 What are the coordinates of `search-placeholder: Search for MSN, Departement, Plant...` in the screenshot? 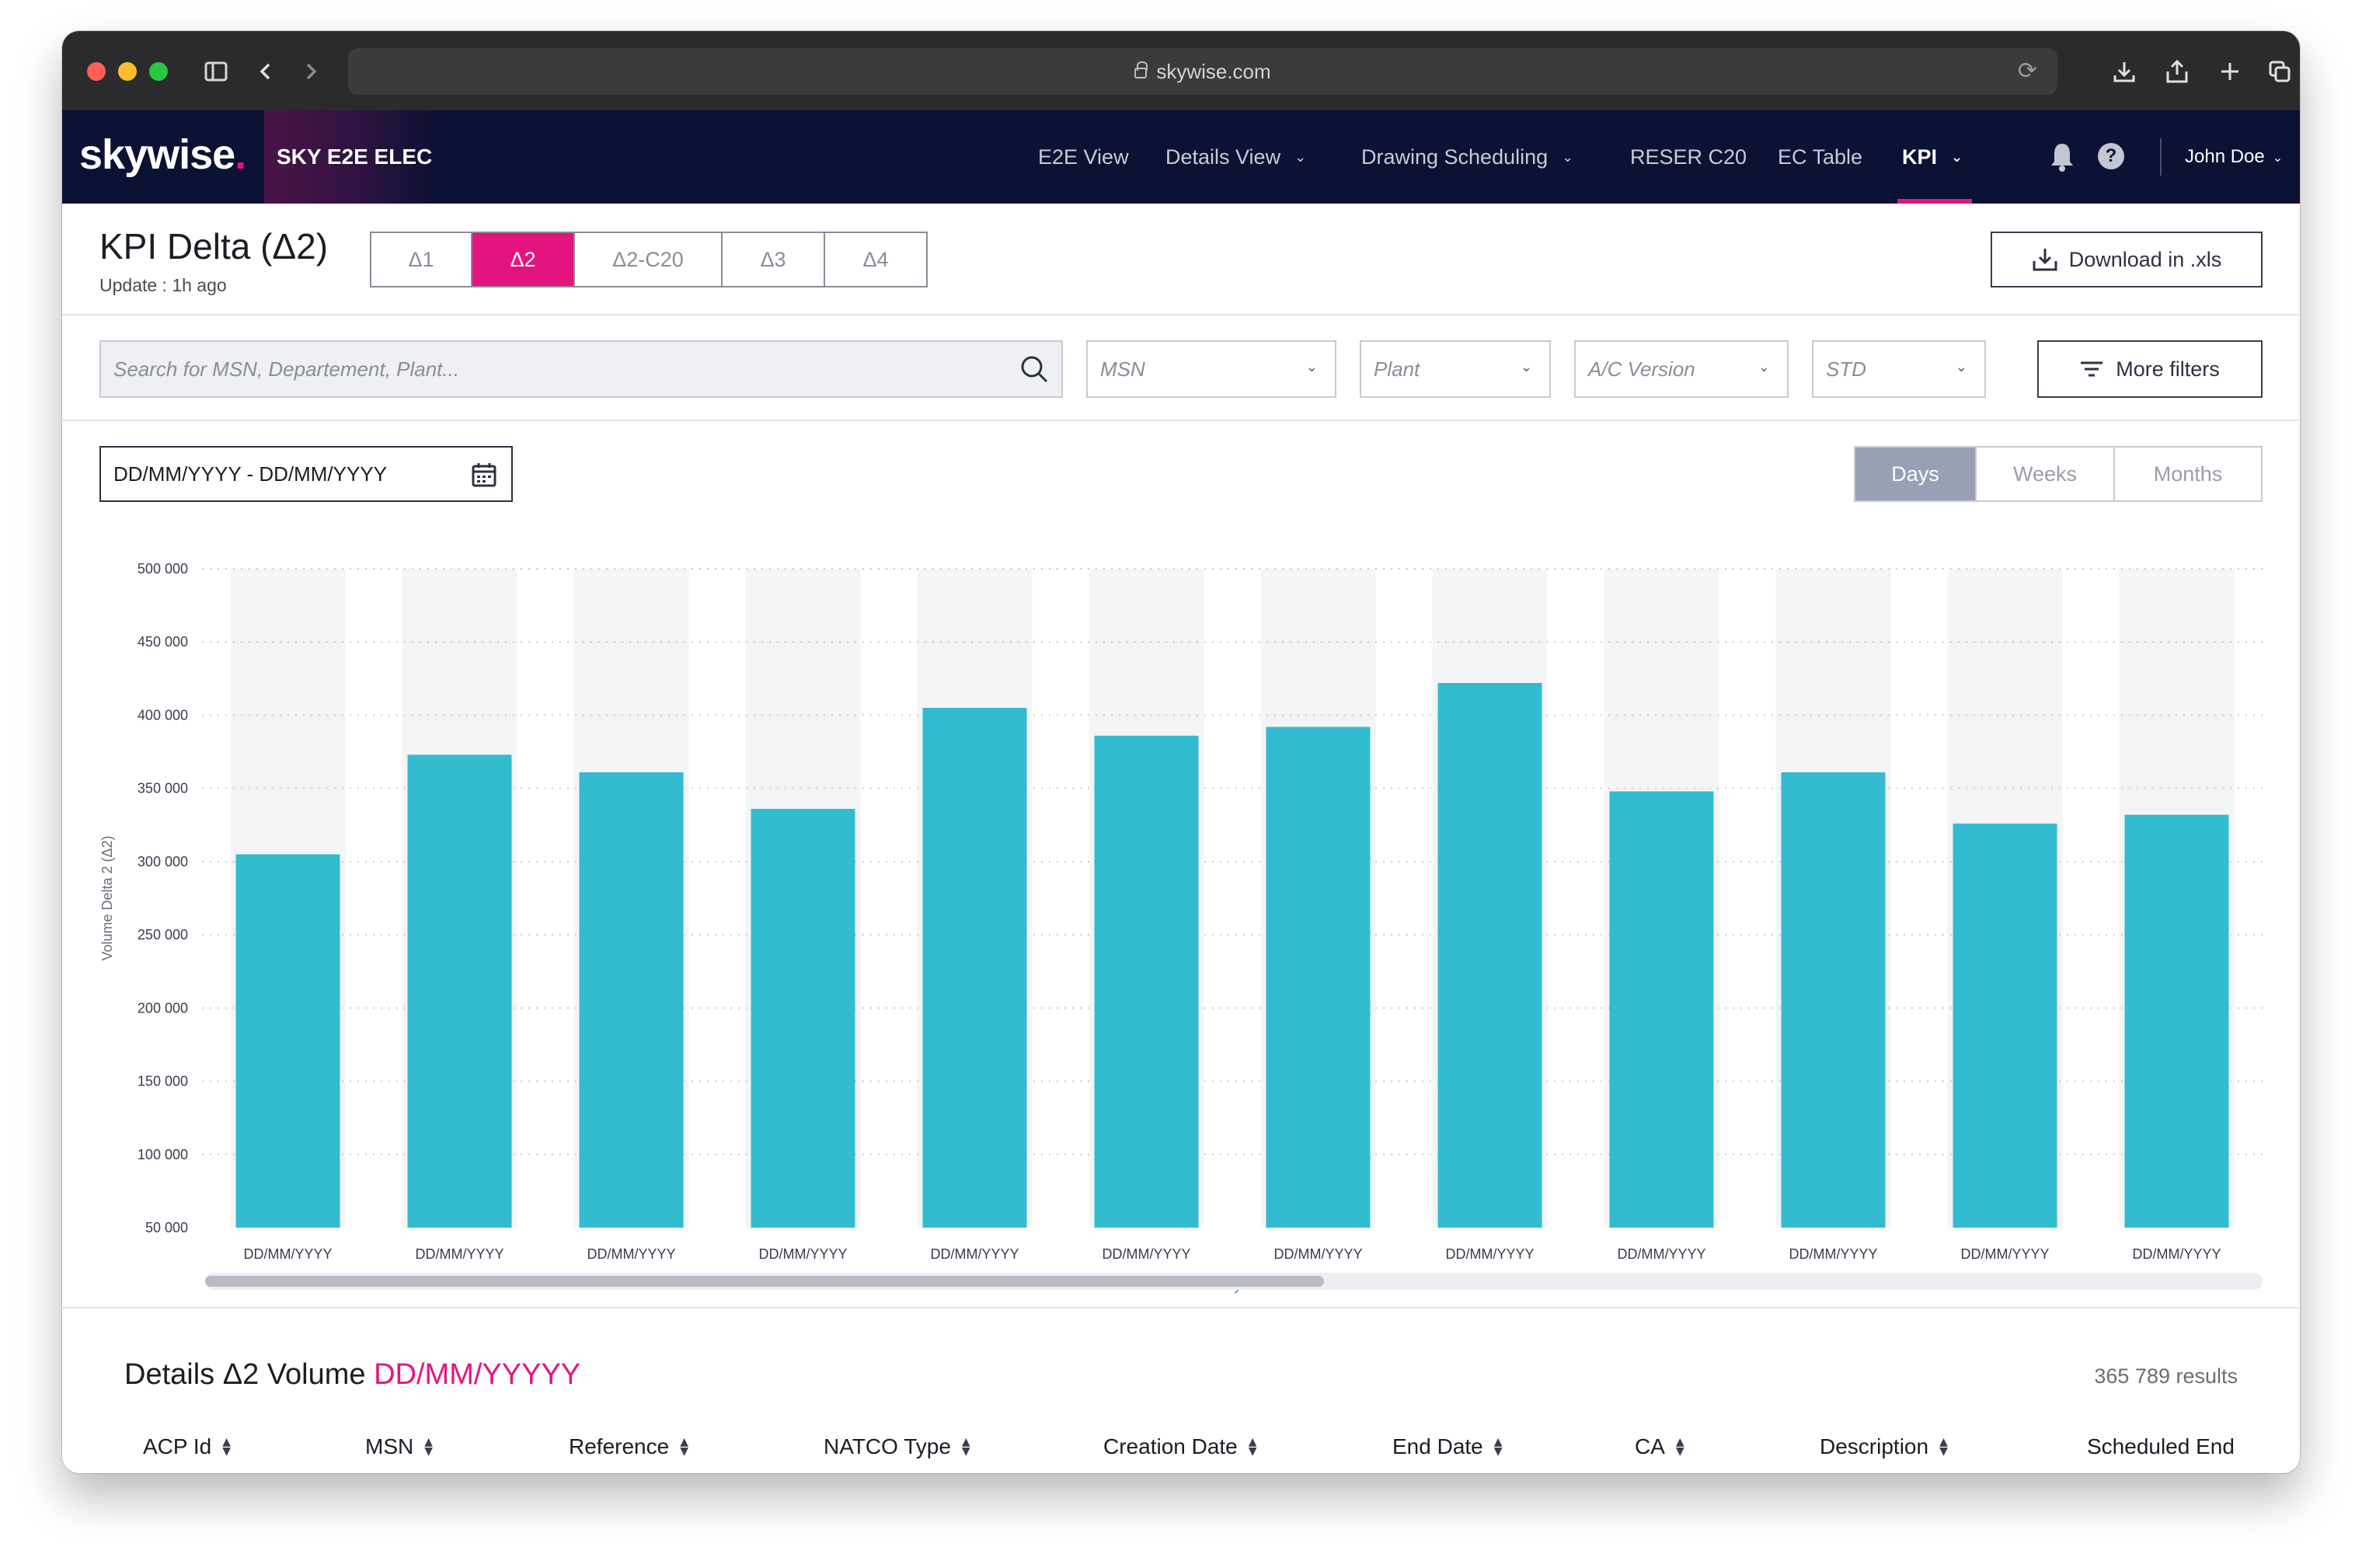 It's located at (286, 369).